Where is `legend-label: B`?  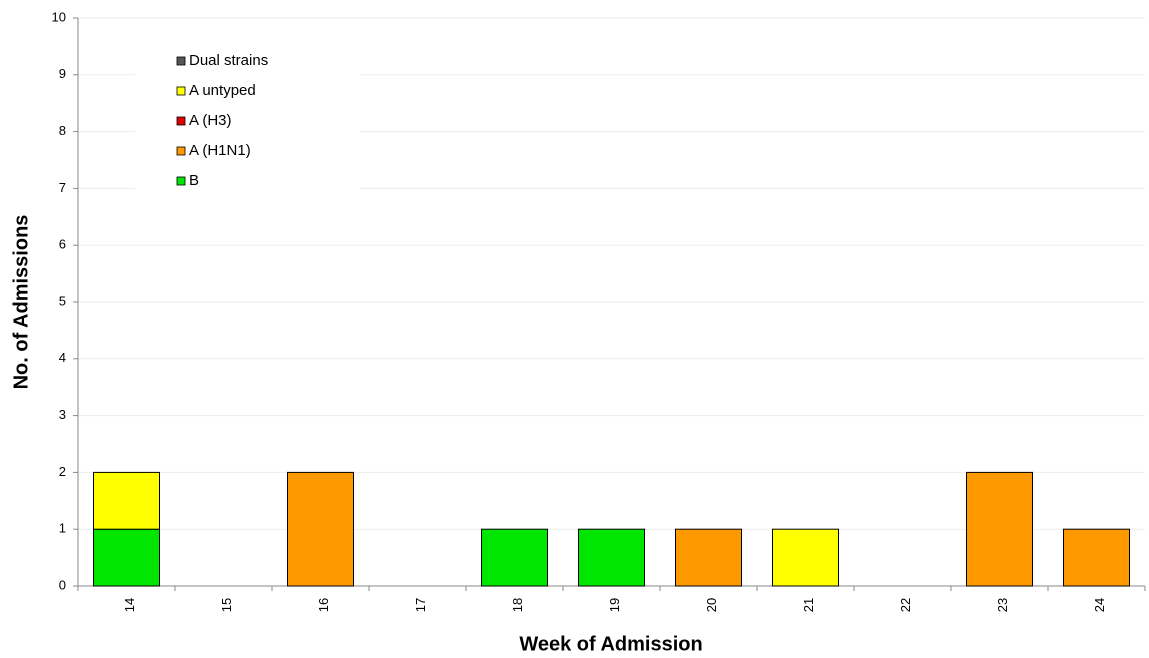 legend-label: B is located at coordinates (194, 180).